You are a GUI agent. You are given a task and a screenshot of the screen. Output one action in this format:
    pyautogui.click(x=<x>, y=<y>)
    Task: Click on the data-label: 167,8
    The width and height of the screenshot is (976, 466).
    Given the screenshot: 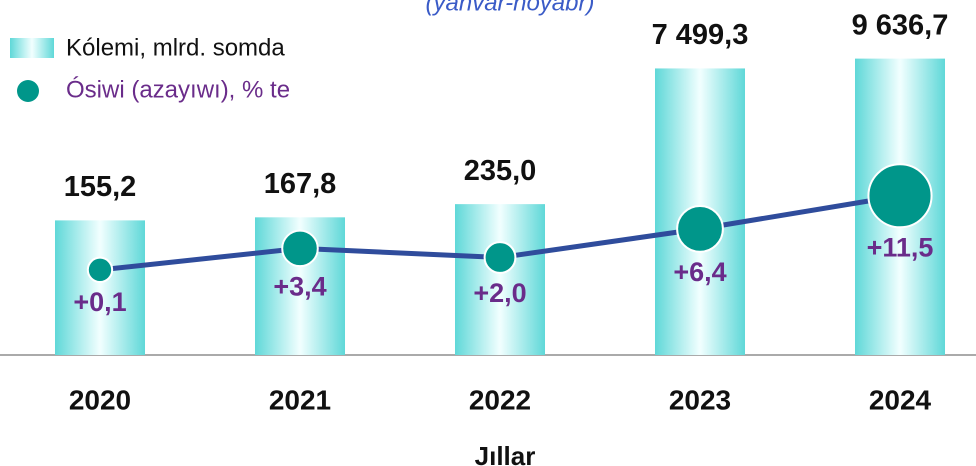 What is the action you would take?
    pyautogui.click(x=300, y=184)
    